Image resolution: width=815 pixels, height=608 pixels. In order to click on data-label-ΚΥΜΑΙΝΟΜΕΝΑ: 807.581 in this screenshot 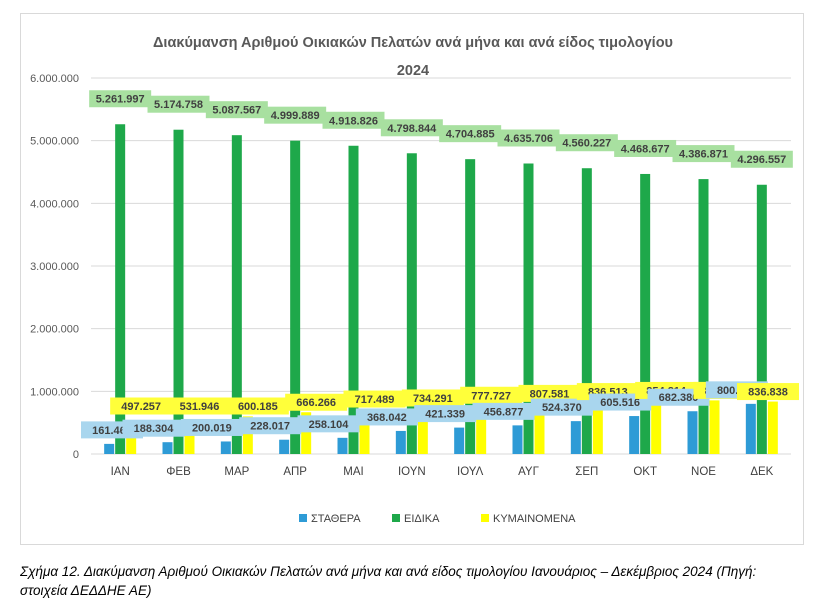, I will do `click(549, 393)`.